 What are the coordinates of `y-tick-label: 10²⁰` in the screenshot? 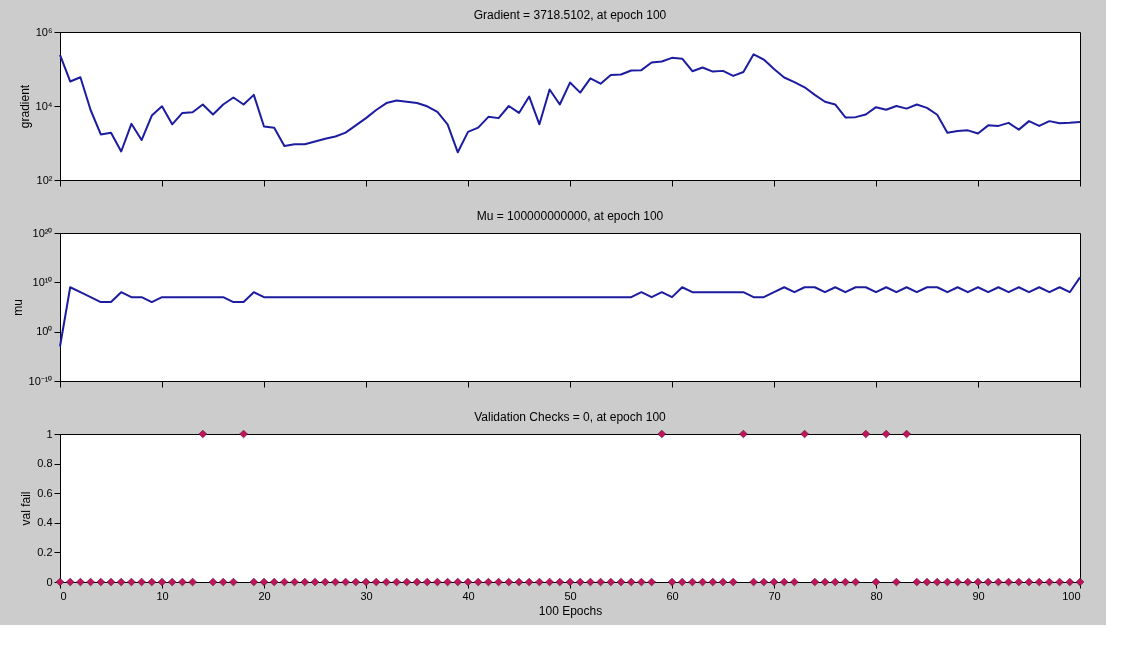 It's located at (42, 232).